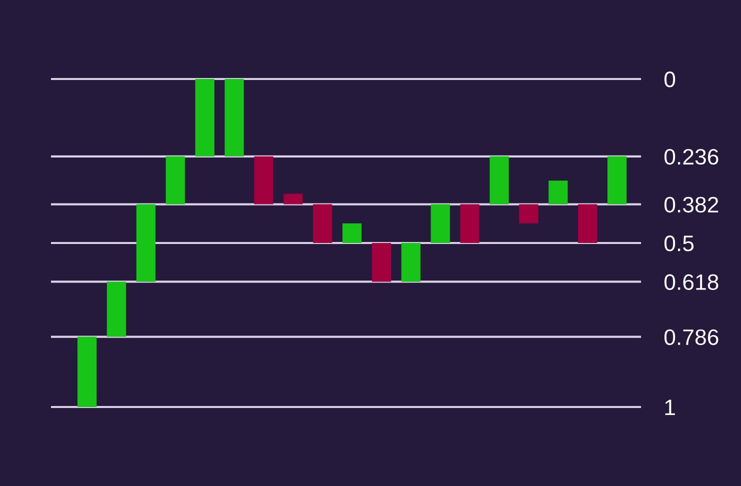 This screenshot has width=741, height=486. What do you see at coordinates (670, 408) in the screenshot?
I see `y-tick-label: 1` at bounding box center [670, 408].